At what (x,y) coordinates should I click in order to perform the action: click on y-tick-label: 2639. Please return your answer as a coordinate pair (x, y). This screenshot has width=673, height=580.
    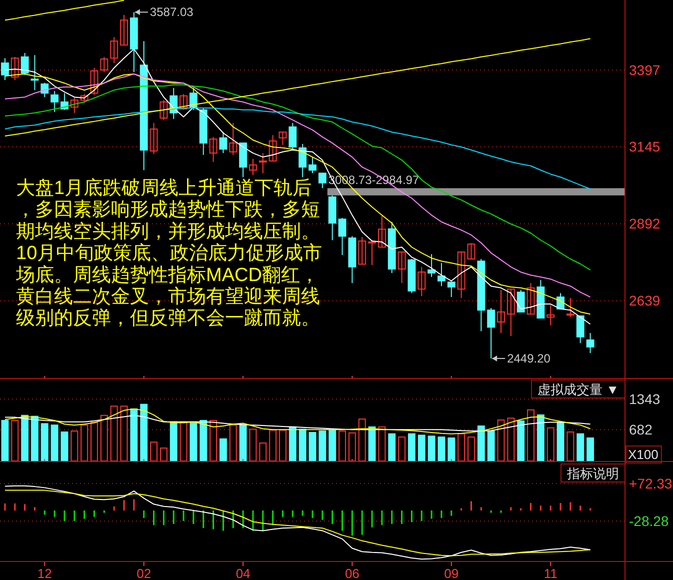
    Looking at the image, I should click on (644, 300).